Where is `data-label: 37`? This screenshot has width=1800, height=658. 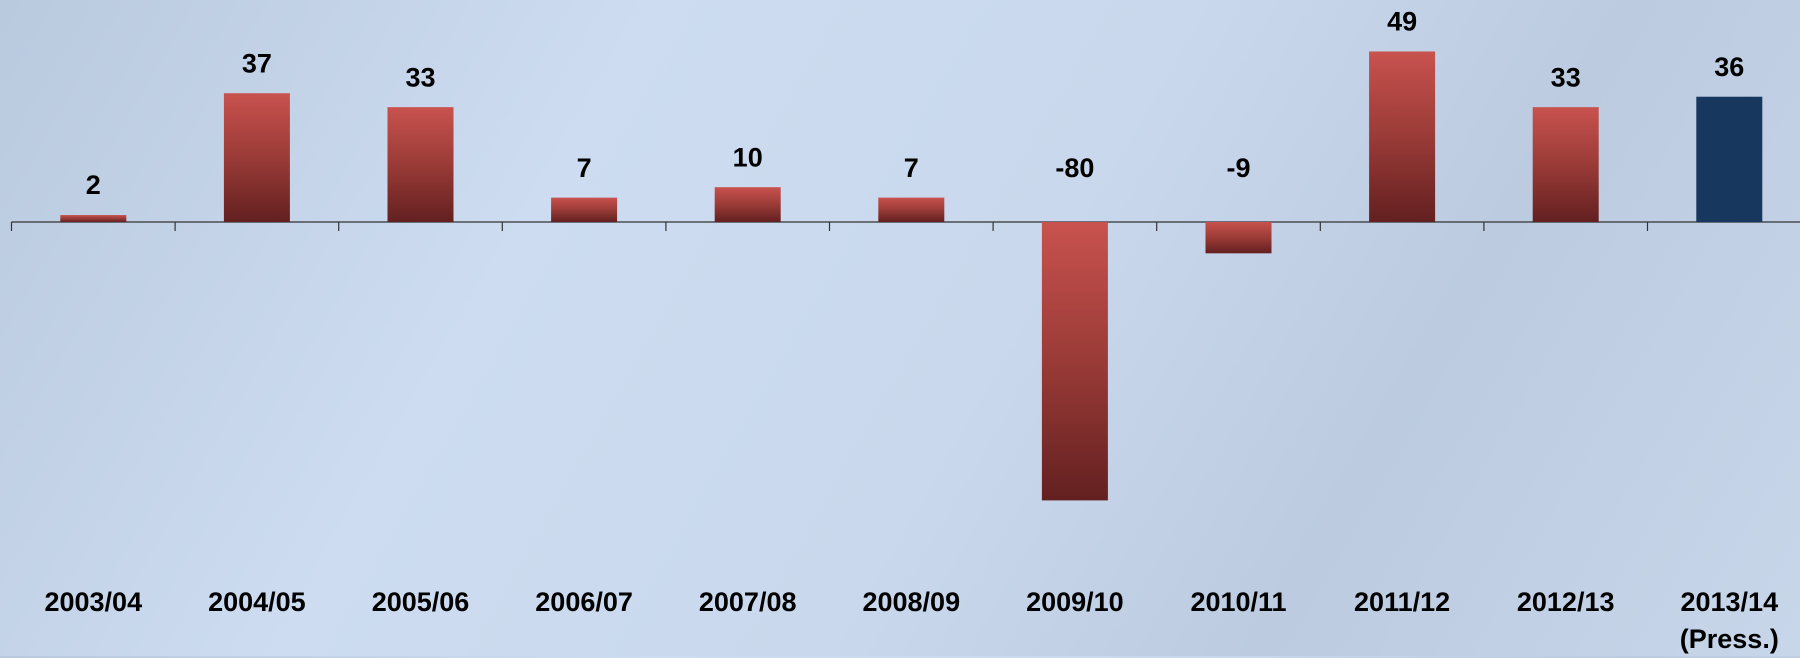 data-label: 37 is located at coordinates (257, 63).